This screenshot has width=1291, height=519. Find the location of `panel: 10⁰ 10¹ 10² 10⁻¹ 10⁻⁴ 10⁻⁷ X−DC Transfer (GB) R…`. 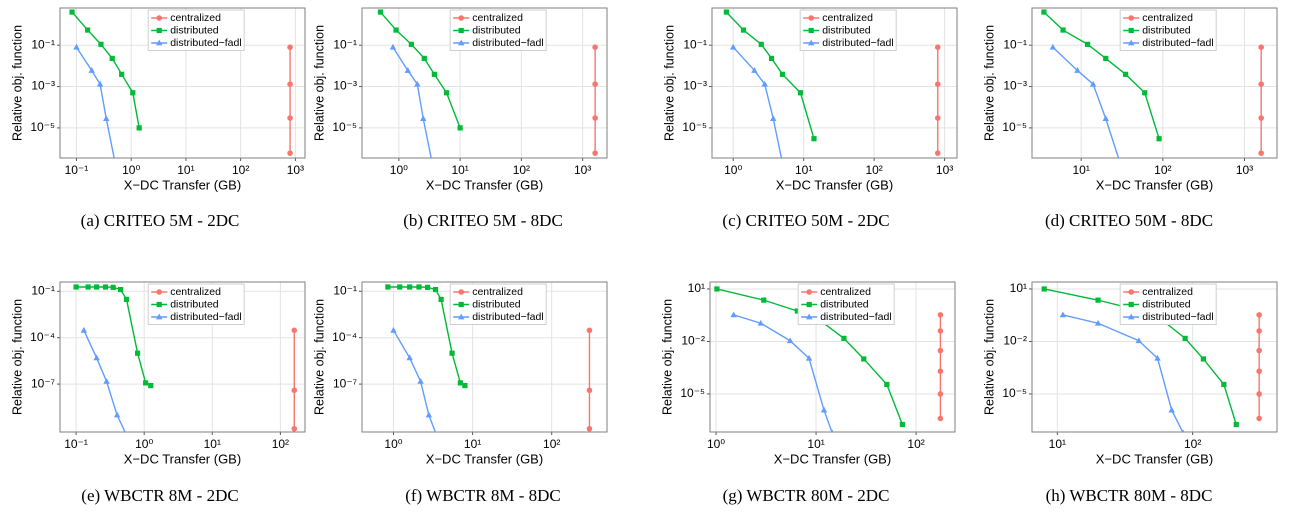

panel: 10⁰ 10¹ 10² 10⁻¹ 10⁻⁴ 10⁻⁷ X−DC Transfer (GB) R… is located at coordinates (460, 373).